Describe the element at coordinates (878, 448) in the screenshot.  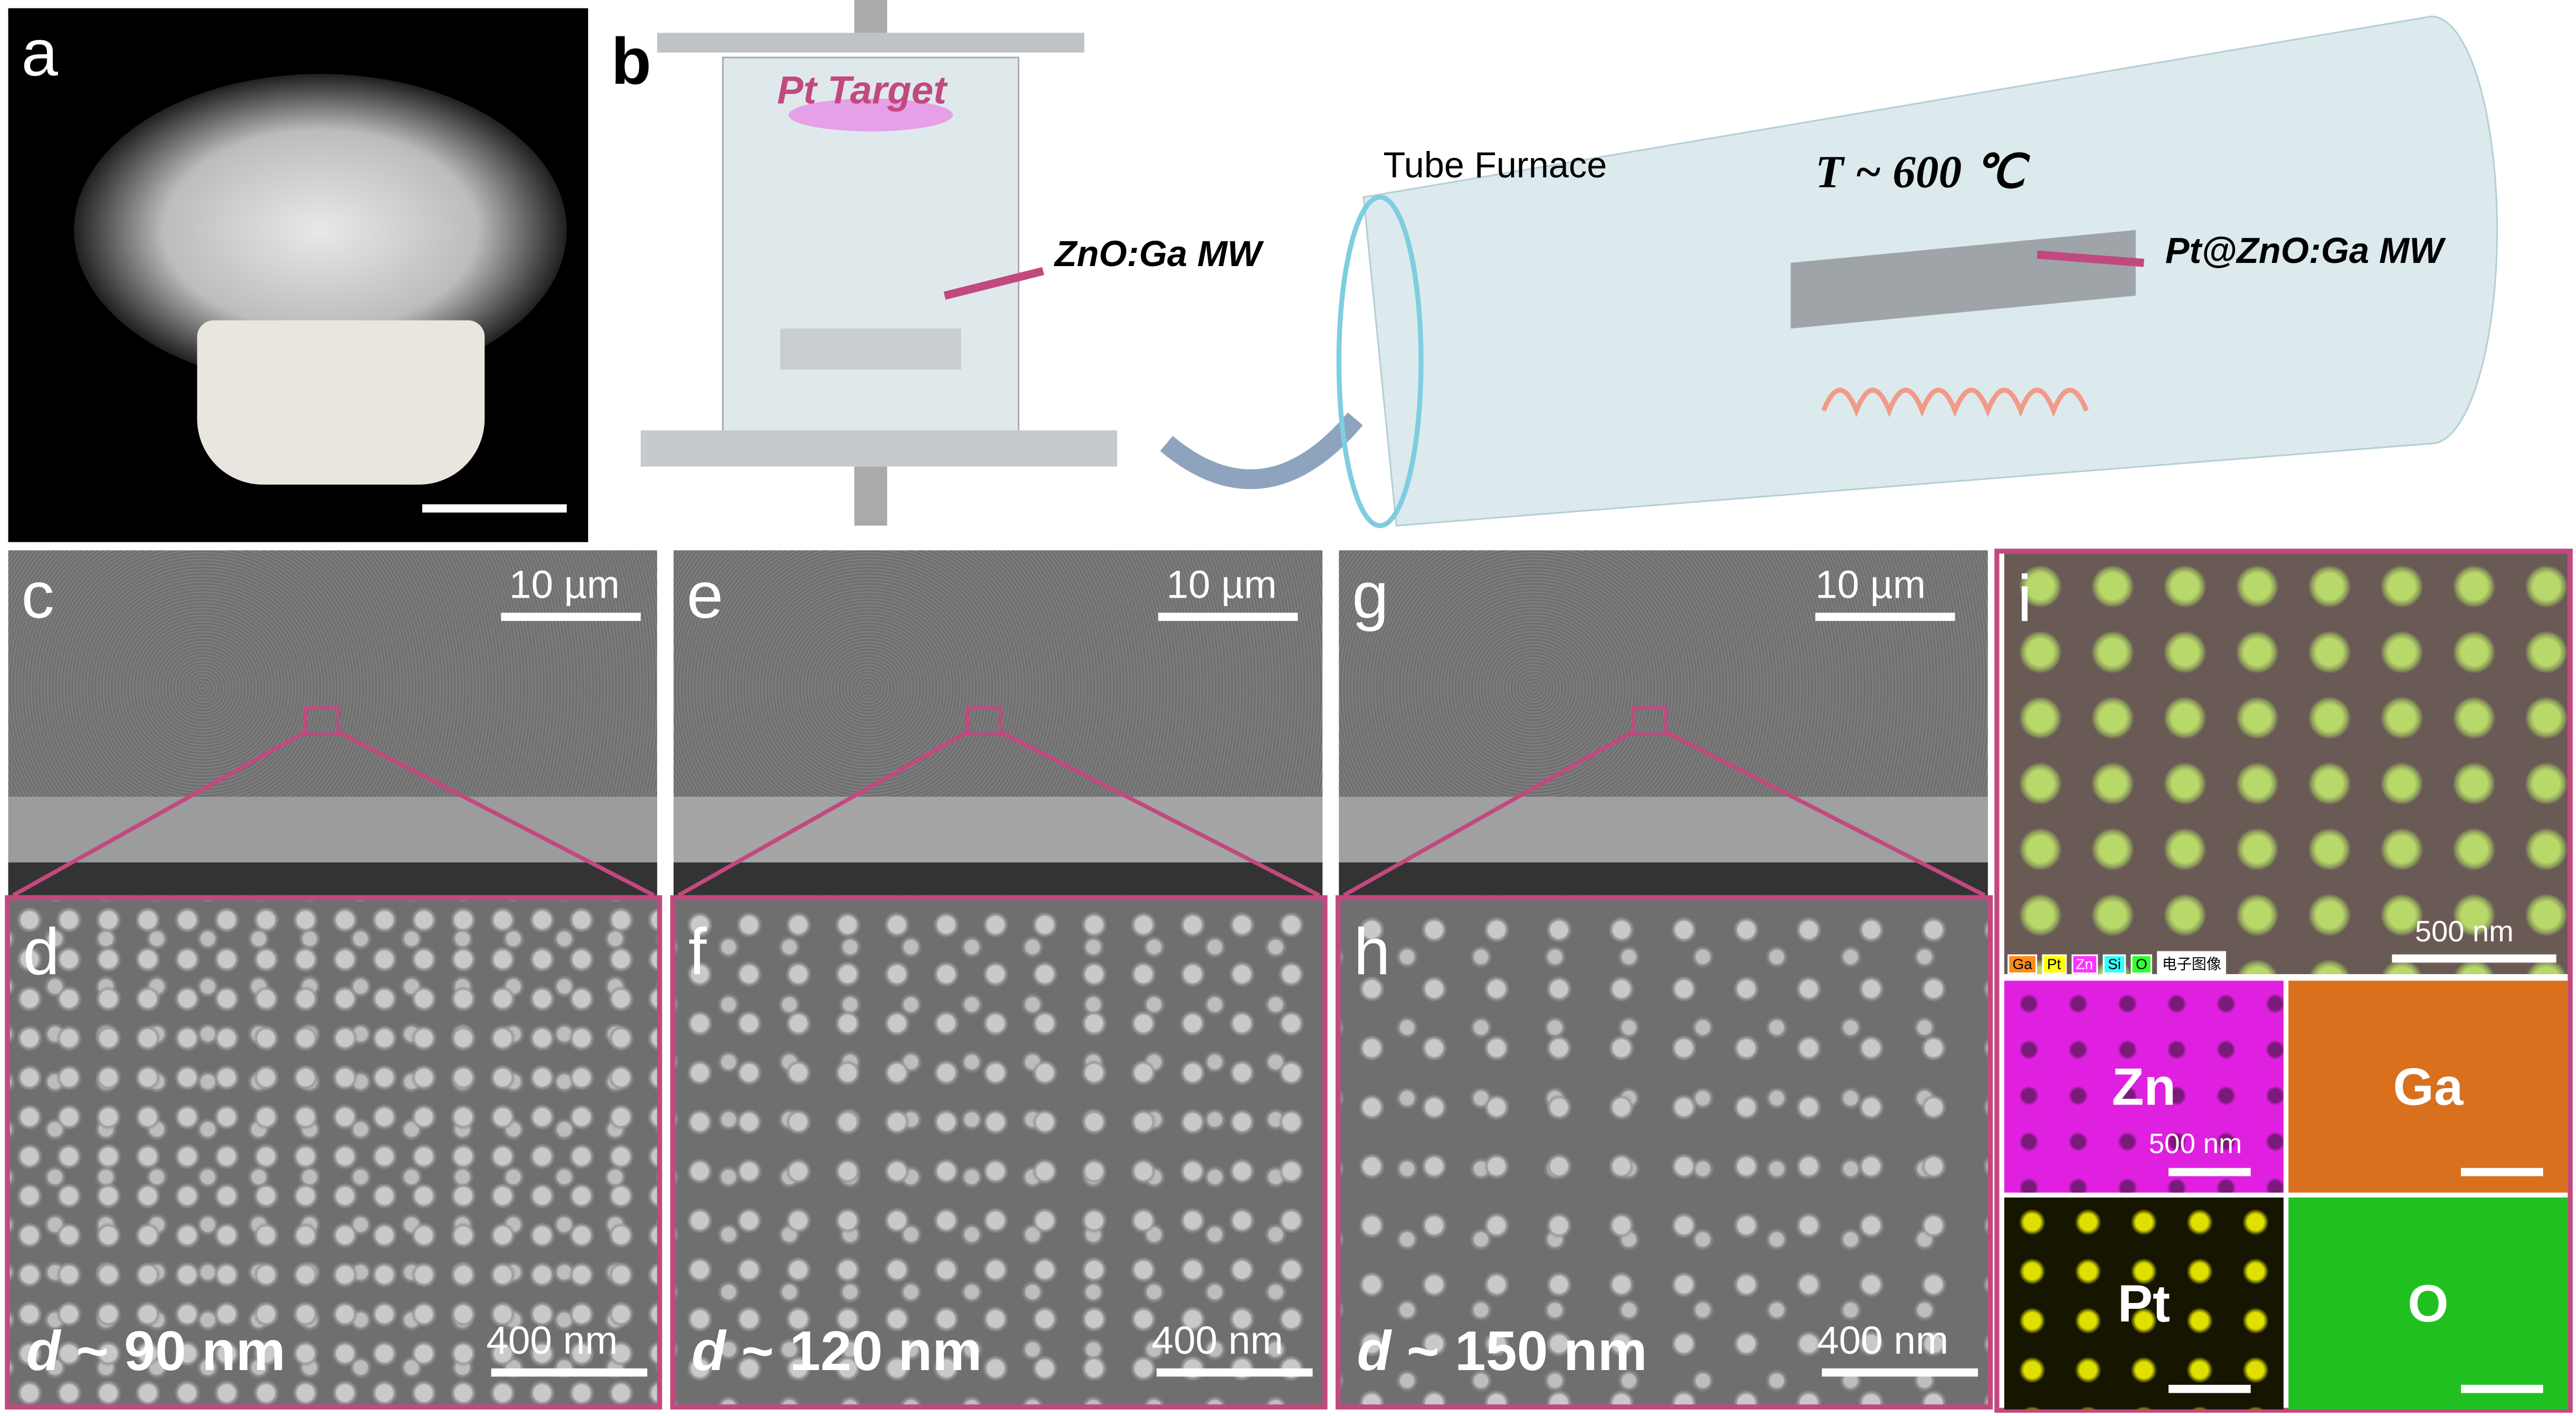
I see `sputter-base` at that location.